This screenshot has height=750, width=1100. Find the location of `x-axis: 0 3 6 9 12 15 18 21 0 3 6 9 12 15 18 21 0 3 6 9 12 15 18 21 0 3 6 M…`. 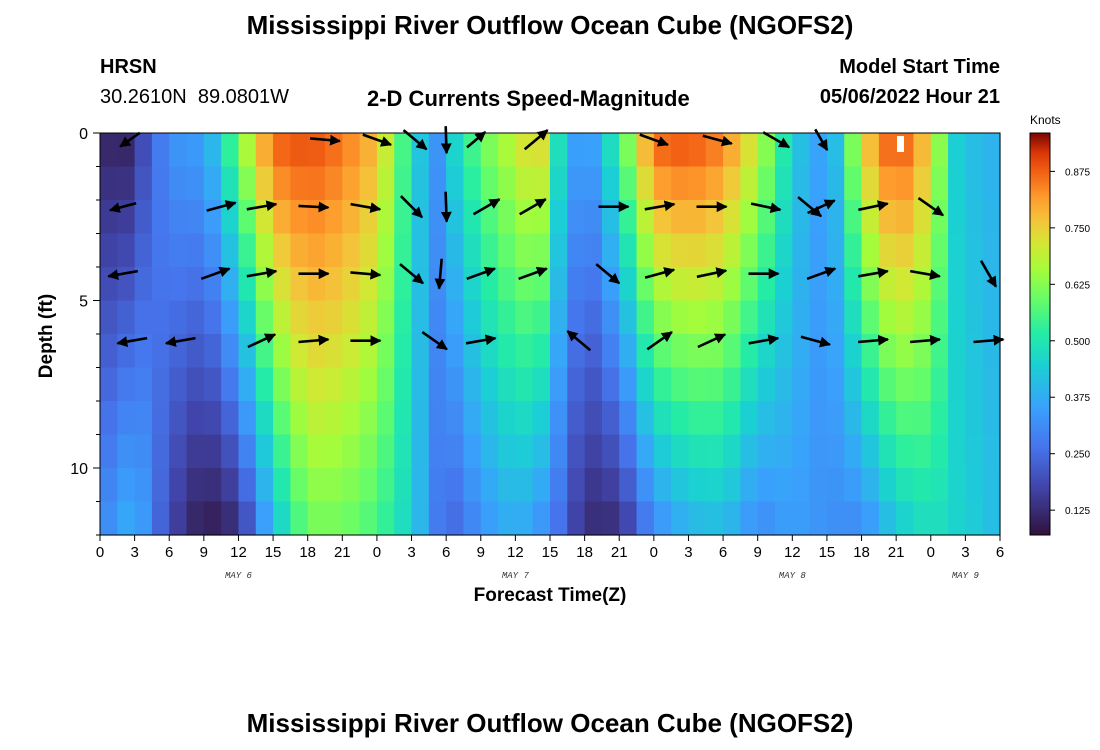

x-axis: 0 3 6 9 12 15 18 21 0 3 6 9 12 15 18 21 0 3 6 9 12 15 18 21 0 3 6 M… is located at coordinates (550, 558).